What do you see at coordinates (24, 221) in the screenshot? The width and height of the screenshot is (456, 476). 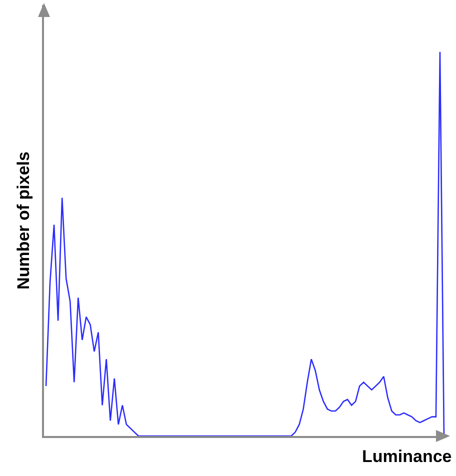 I see `y-axis-title: Number of pixels` at bounding box center [24, 221].